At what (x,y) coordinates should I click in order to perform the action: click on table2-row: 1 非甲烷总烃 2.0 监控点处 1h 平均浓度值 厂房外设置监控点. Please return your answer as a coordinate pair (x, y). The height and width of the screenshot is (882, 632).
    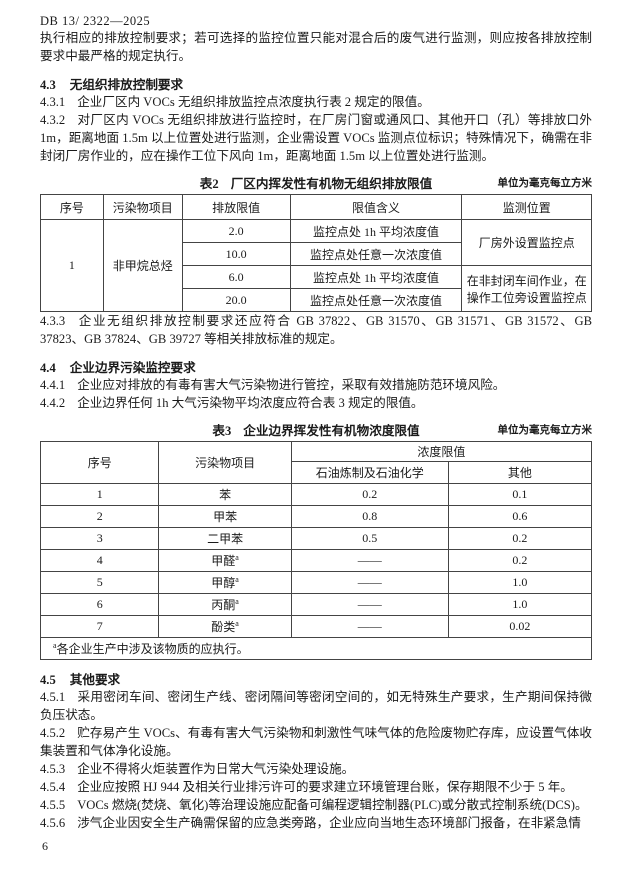
    Looking at the image, I should click on (316, 265).